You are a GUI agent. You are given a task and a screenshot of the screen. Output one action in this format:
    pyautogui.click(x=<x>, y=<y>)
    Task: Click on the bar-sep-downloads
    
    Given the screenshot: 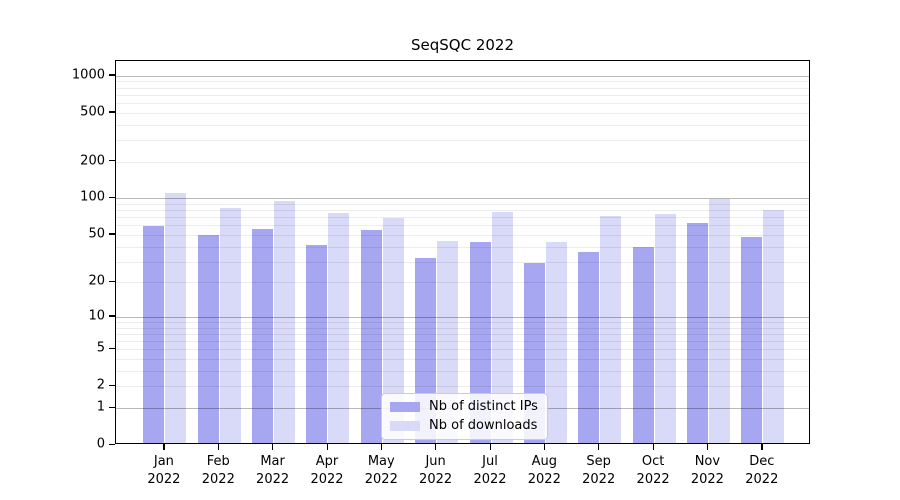 What is the action you would take?
    pyautogui.click(x=611, y=329)
    